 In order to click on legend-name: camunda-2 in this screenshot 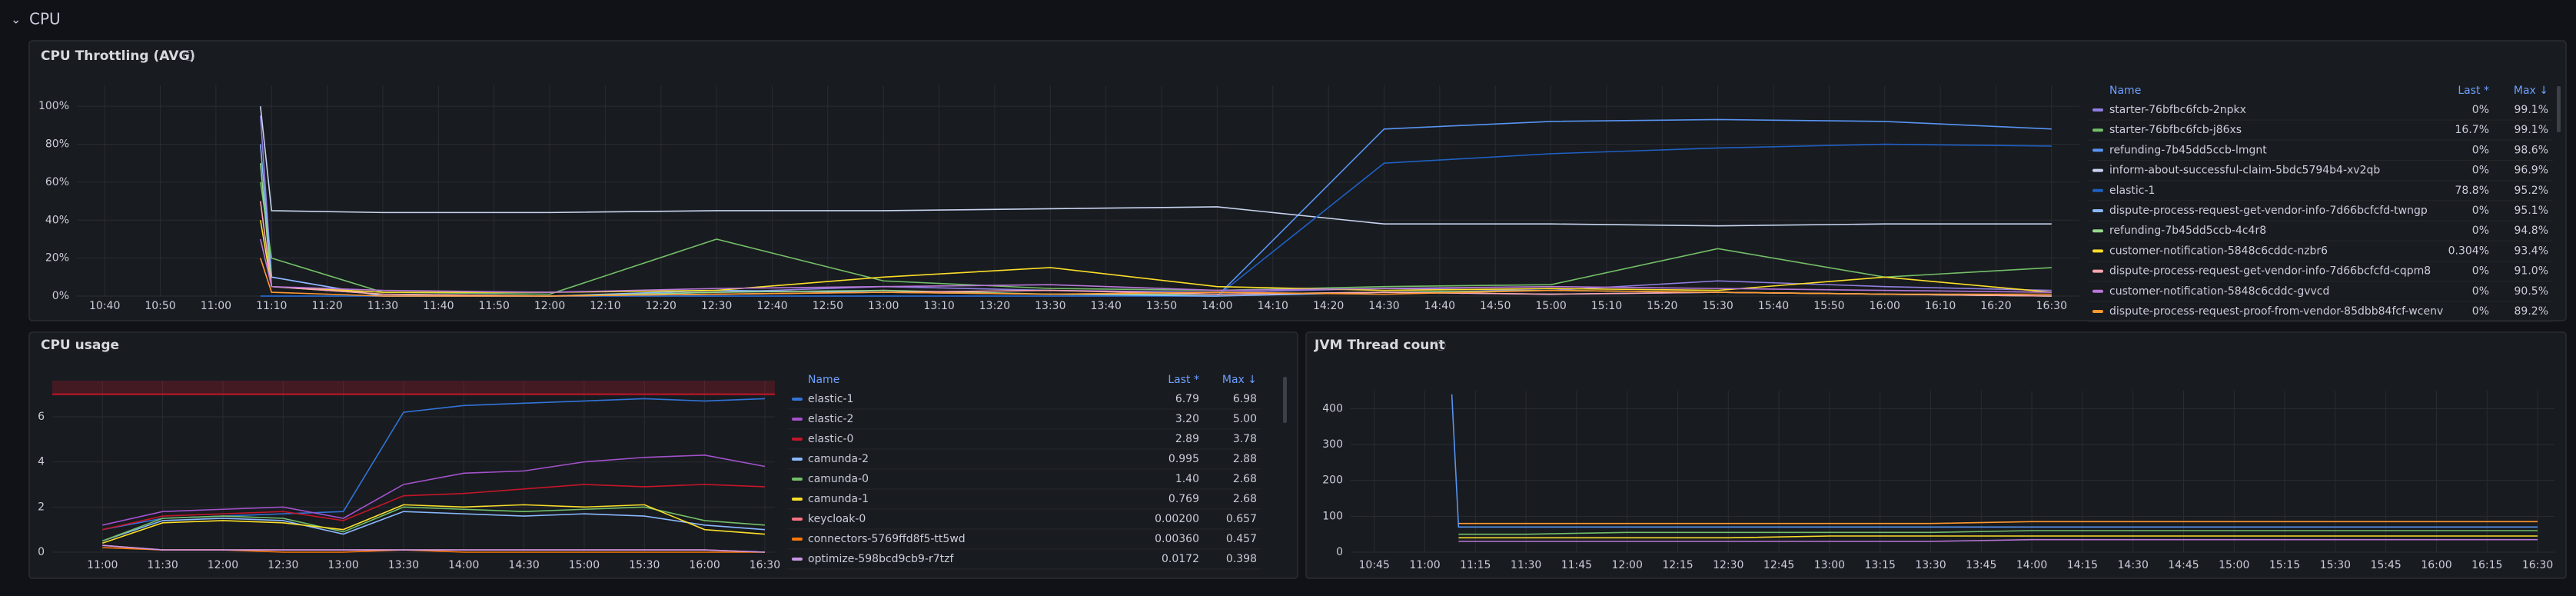, I will do `click(838, 459)`.